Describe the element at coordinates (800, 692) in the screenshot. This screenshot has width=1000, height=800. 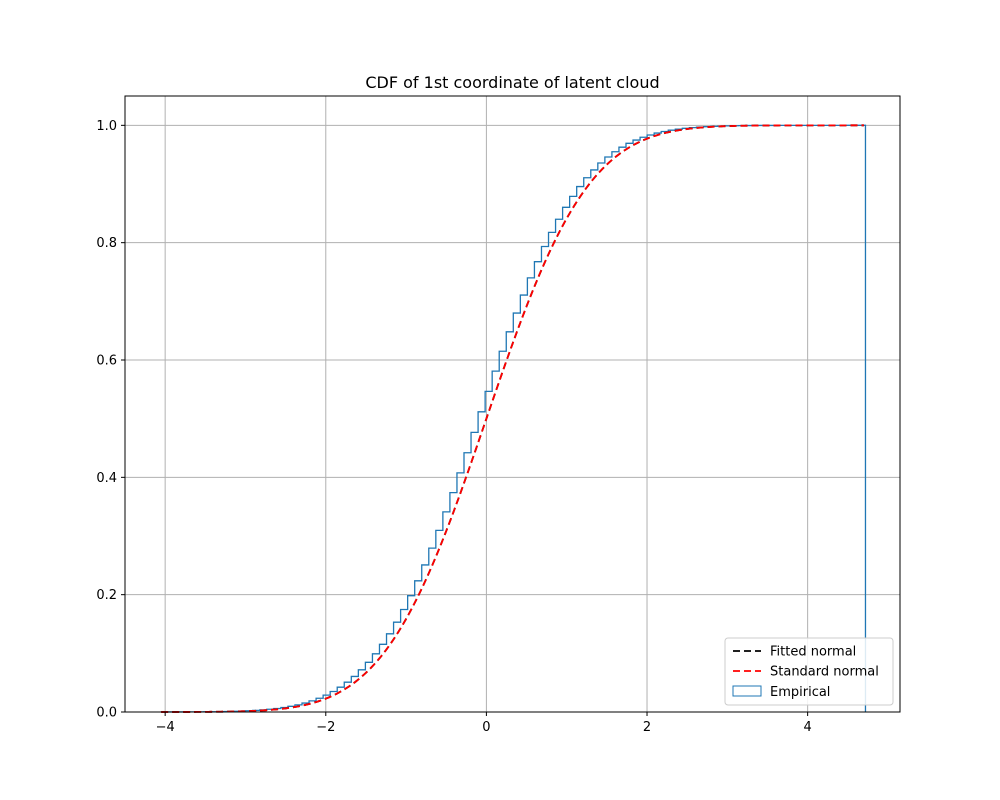
I see `legend-empirical-label: Empirical` at that location.